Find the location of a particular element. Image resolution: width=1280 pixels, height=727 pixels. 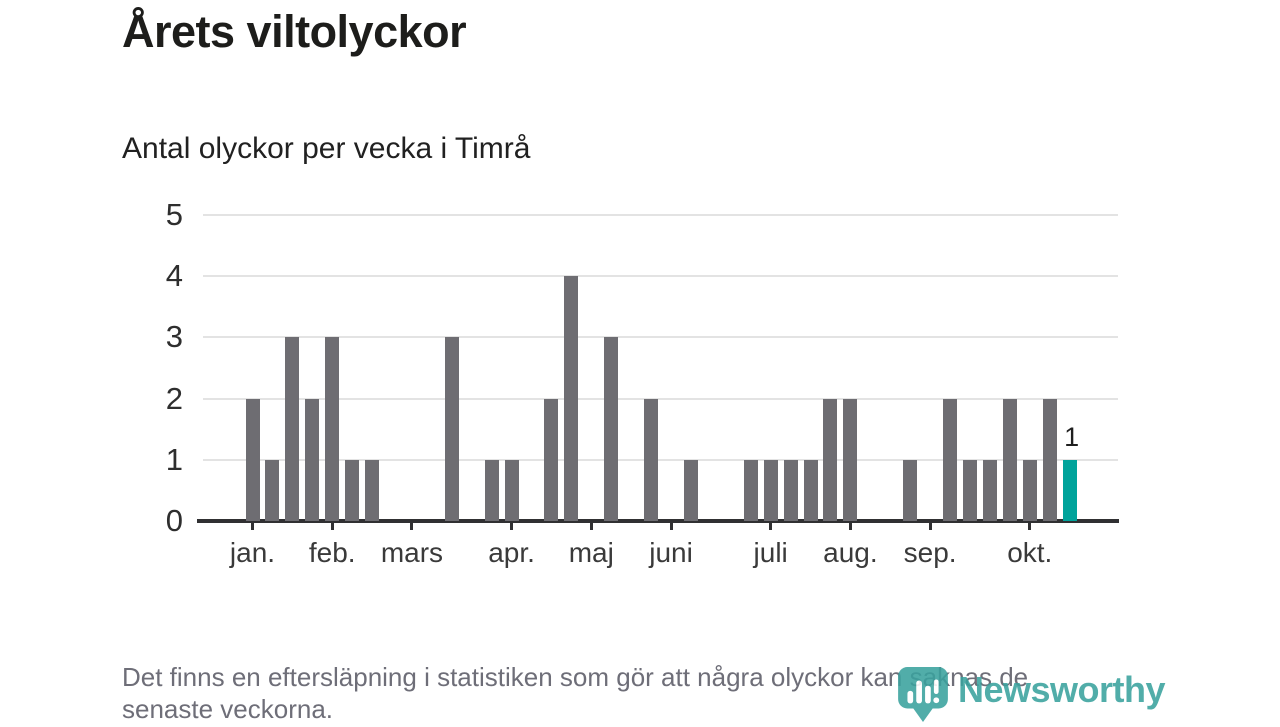

x-axis-label-feb: feb. is located at coordinates (332, 552).